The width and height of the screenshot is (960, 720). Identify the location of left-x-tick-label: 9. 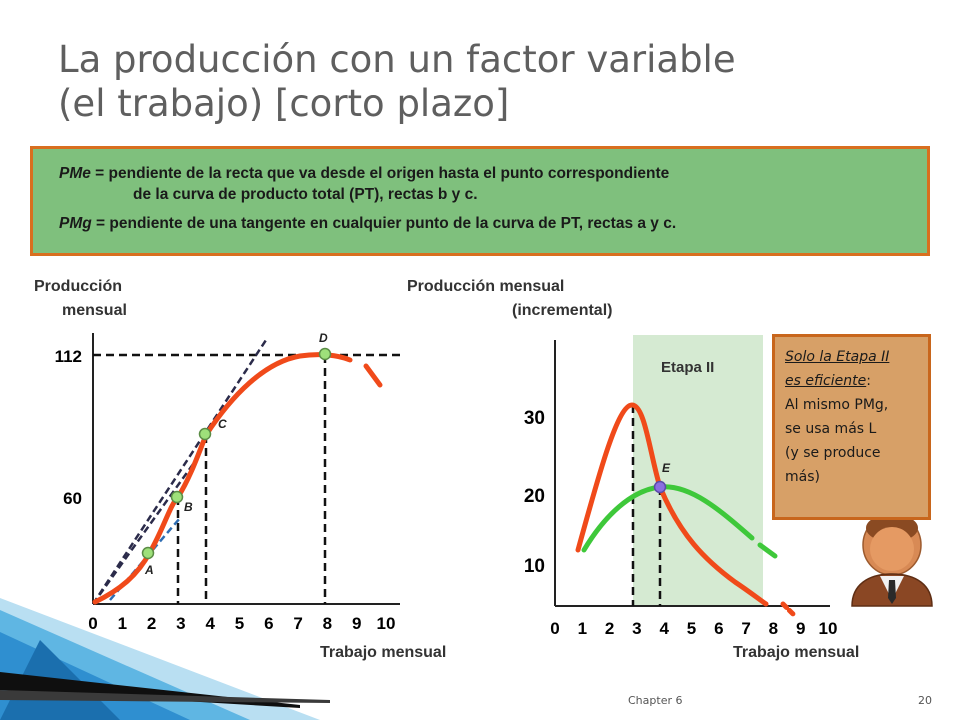
(356, 623).